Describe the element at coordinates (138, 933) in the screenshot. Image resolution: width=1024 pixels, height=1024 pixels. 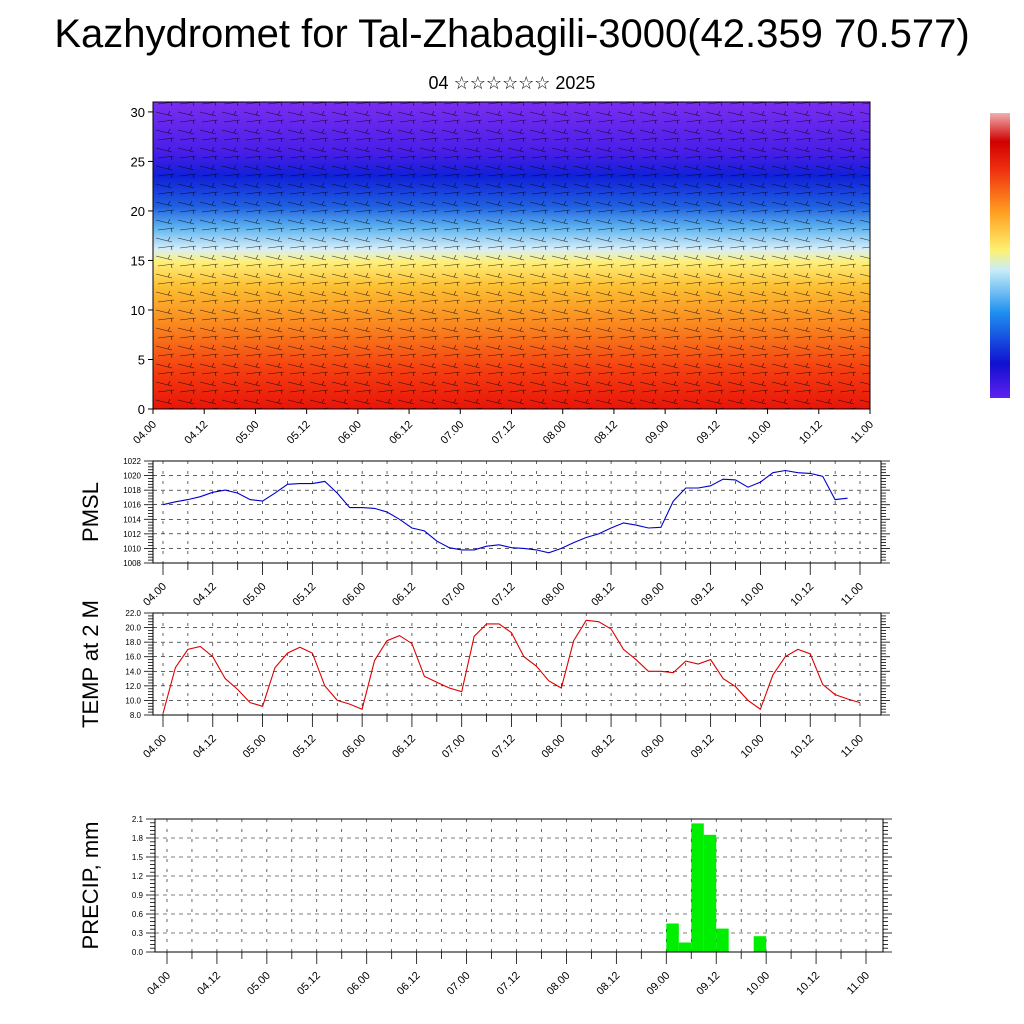
I see `y-tick-label: 0.3` at that location.